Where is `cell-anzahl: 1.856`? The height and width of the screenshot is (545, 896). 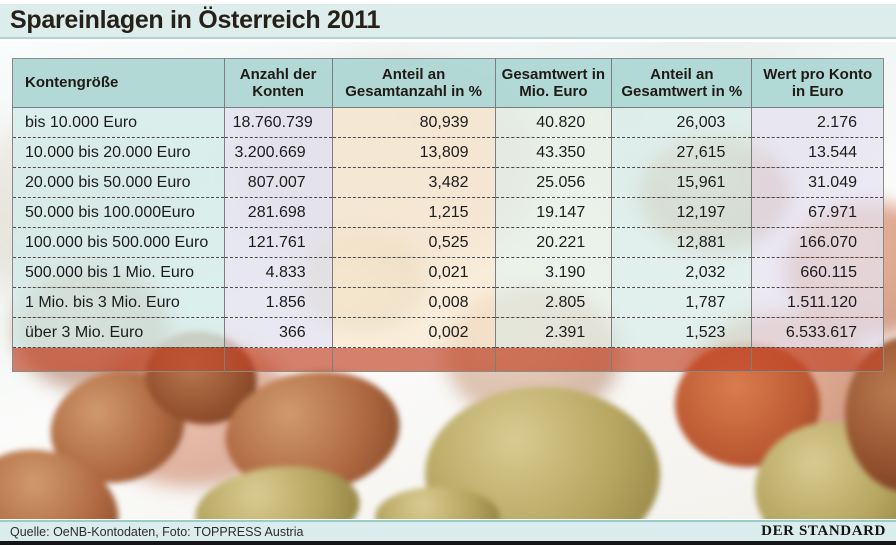 cell-anzahl: 1.856 is located at coordinates (278, 302).